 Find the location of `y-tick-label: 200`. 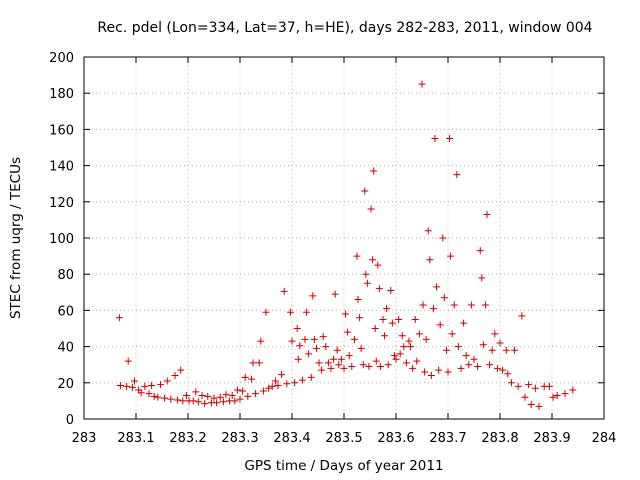

y-tick-label: 200 is located at coordinates (61, 58).